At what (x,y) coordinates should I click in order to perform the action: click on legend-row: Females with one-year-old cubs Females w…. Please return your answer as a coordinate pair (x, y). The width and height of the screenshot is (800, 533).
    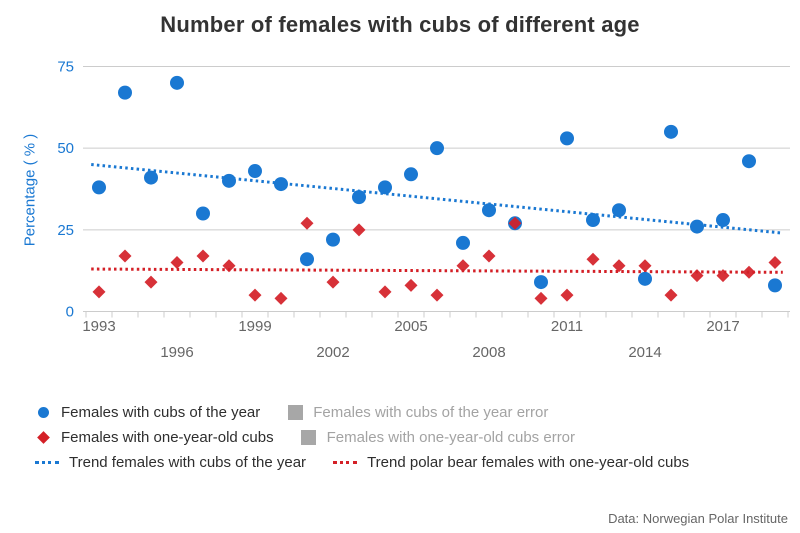
    Looking at the image, I should click on (410, 437).